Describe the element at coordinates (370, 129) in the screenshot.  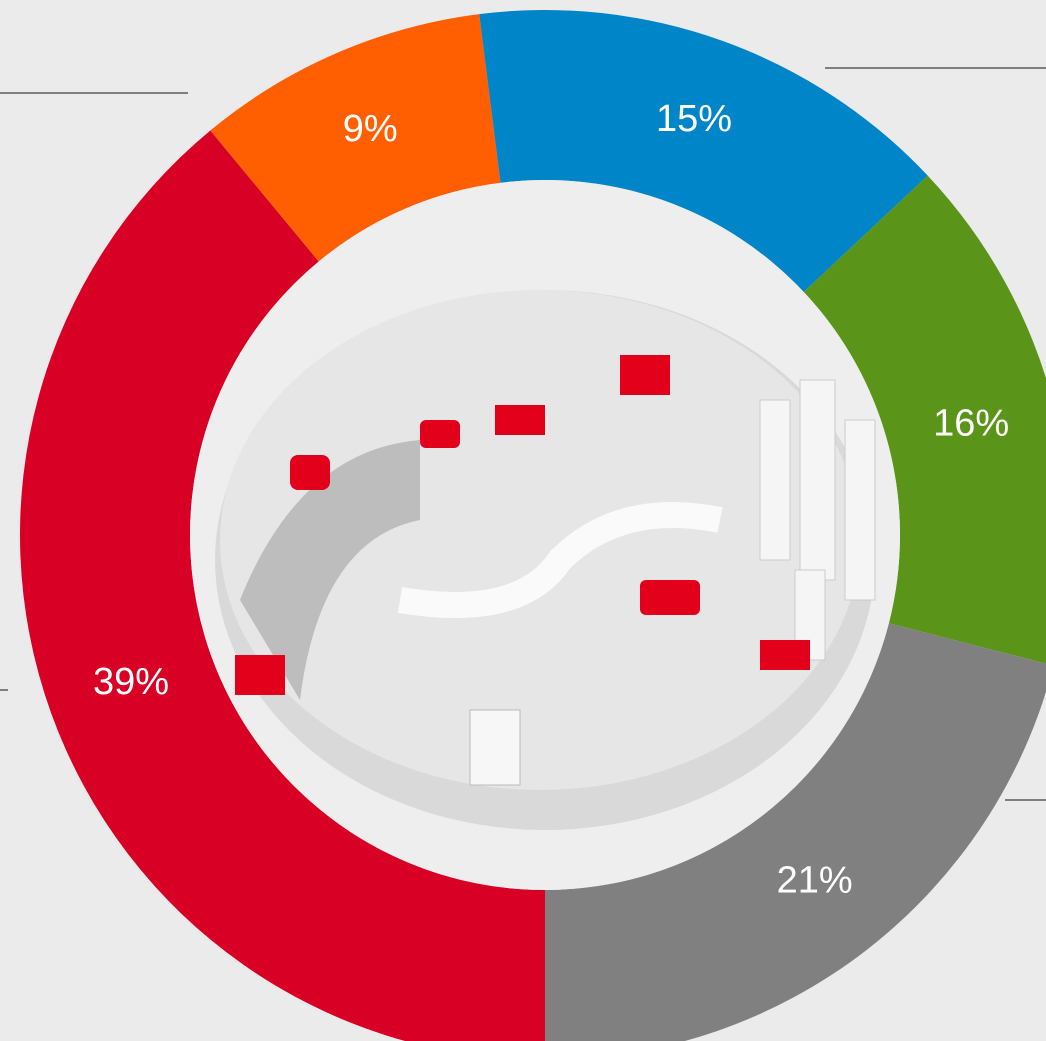
I see `data-label: 9%` at that location.